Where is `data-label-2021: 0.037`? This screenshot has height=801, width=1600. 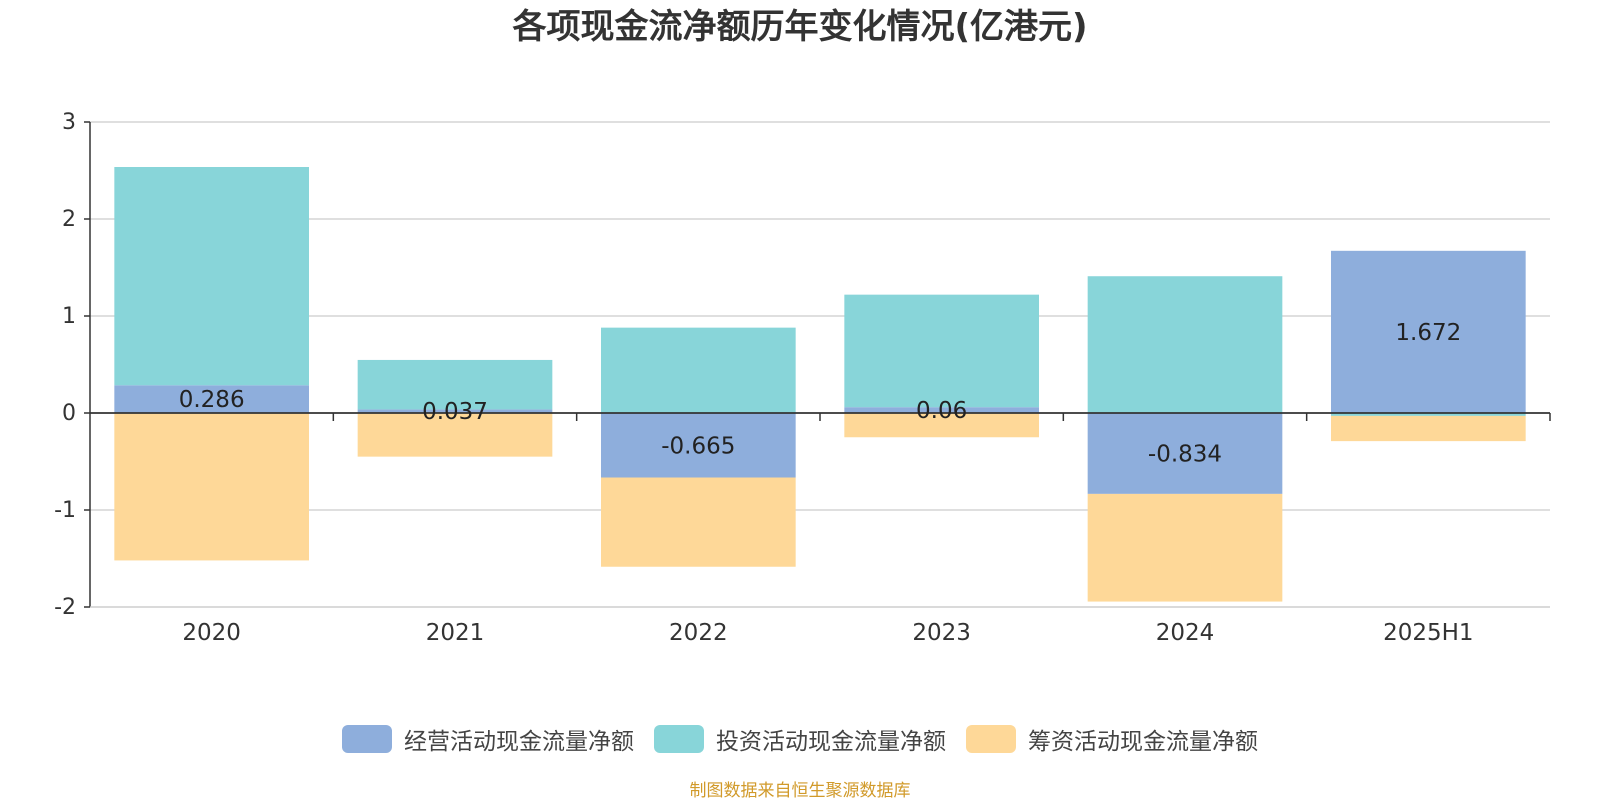 data-label-2021: 0.037 is located at coordinates (455, 412).